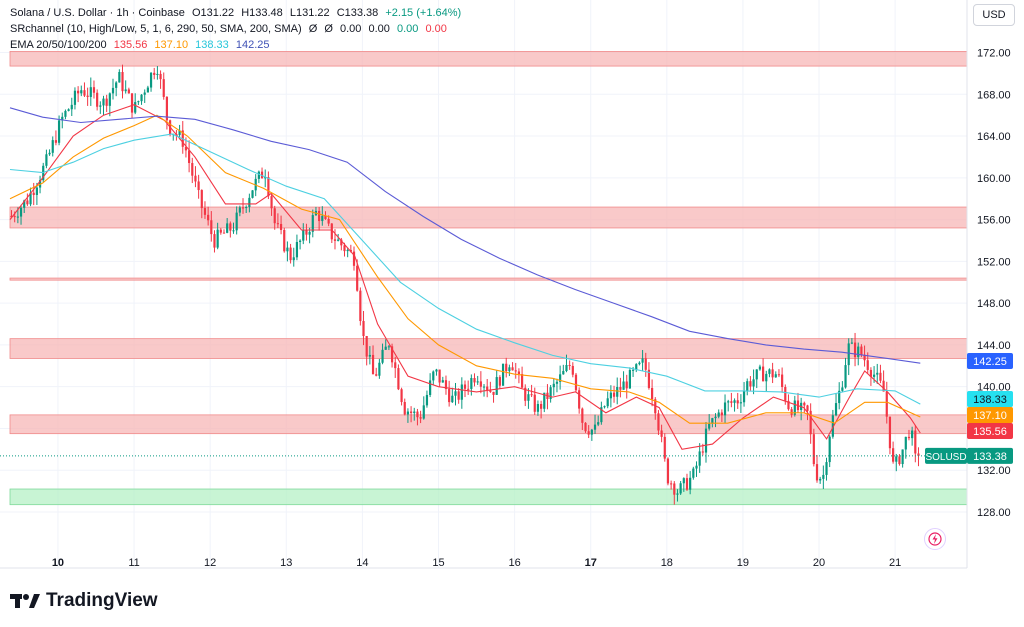 The image size is (1024, 627). Describe the element at coordinates (97, 13) in the screenshot. I see `symbol-title: Solana / U.S. Dollar · 1h · Coinbase` at that location.